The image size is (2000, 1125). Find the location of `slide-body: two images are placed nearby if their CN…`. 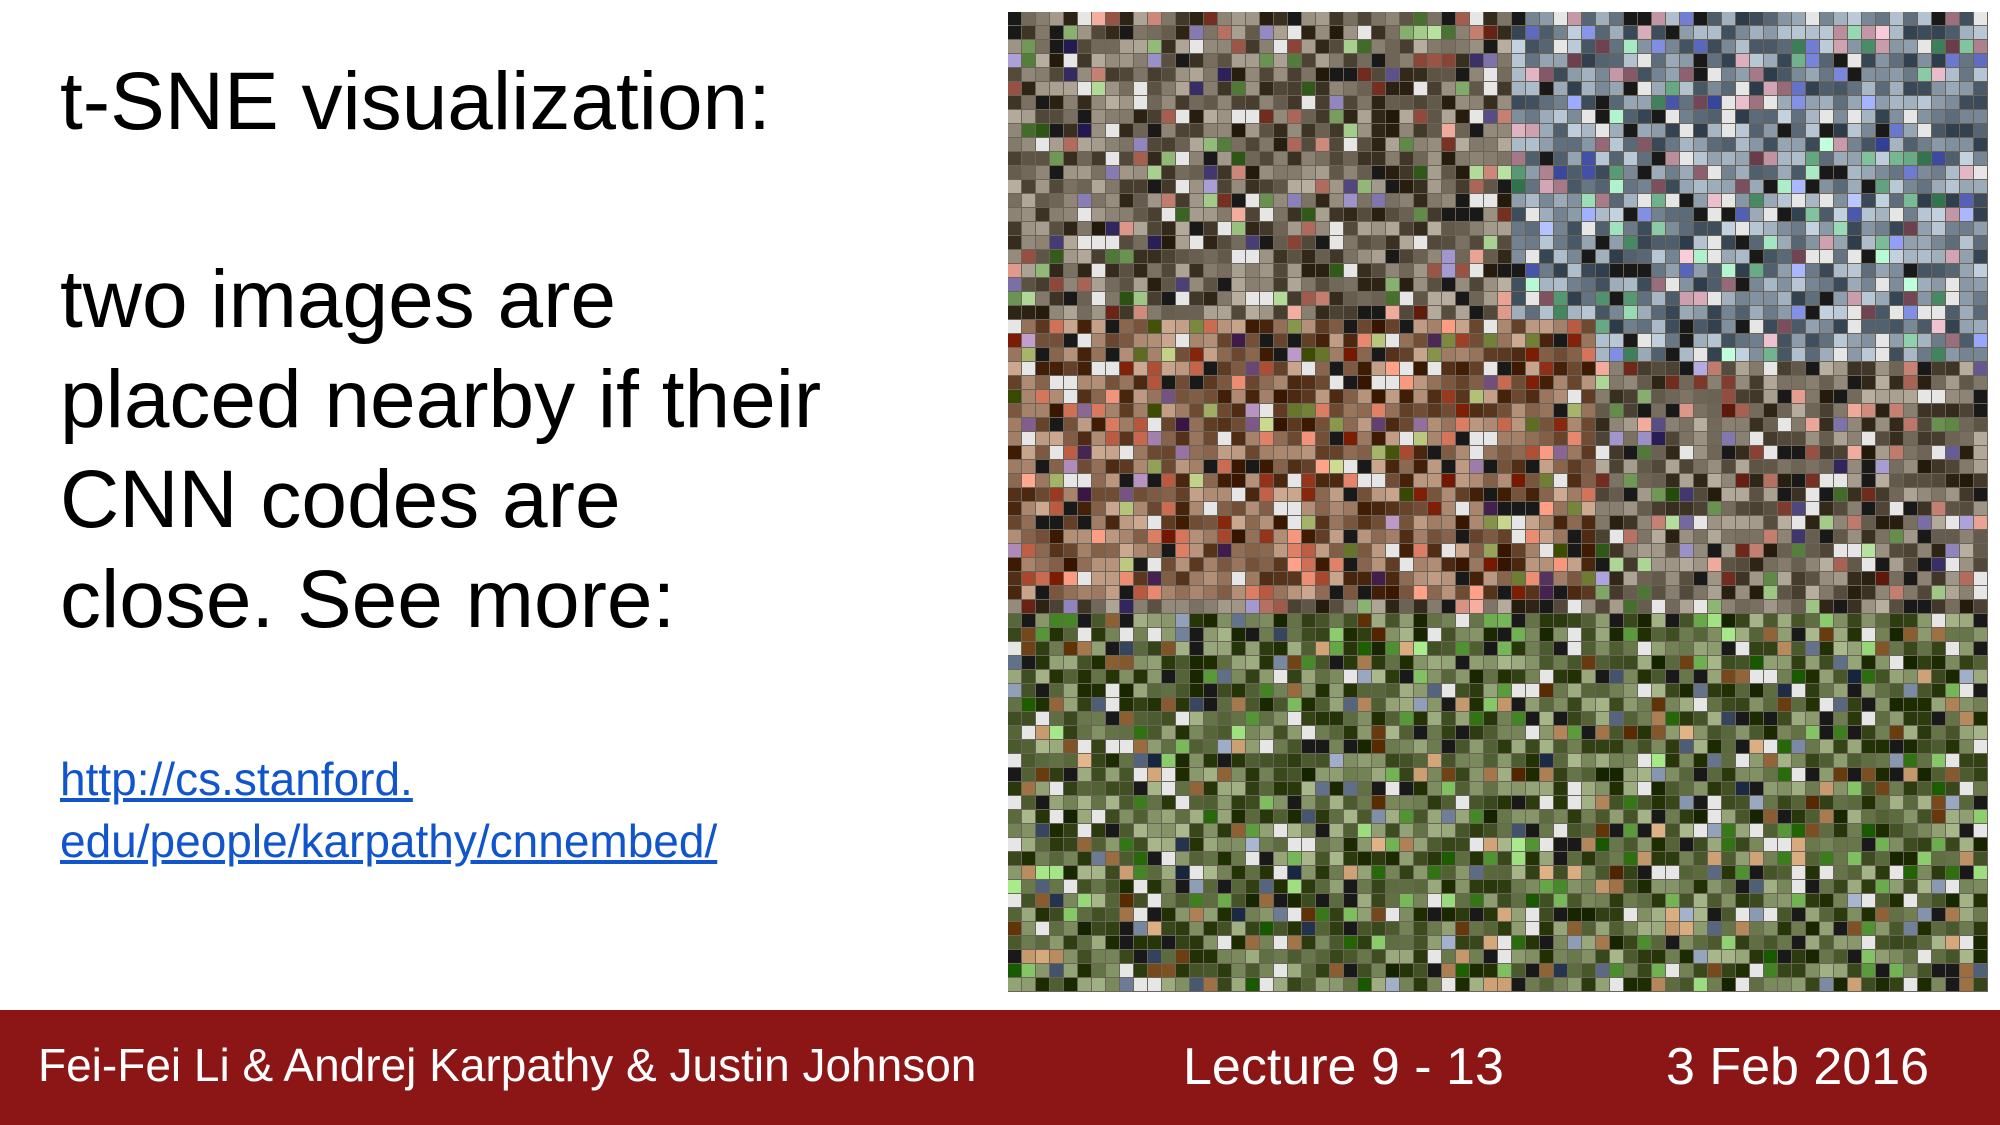

slide-body: two images are placed nearby if their CN… is located at coordinates (440, 450).